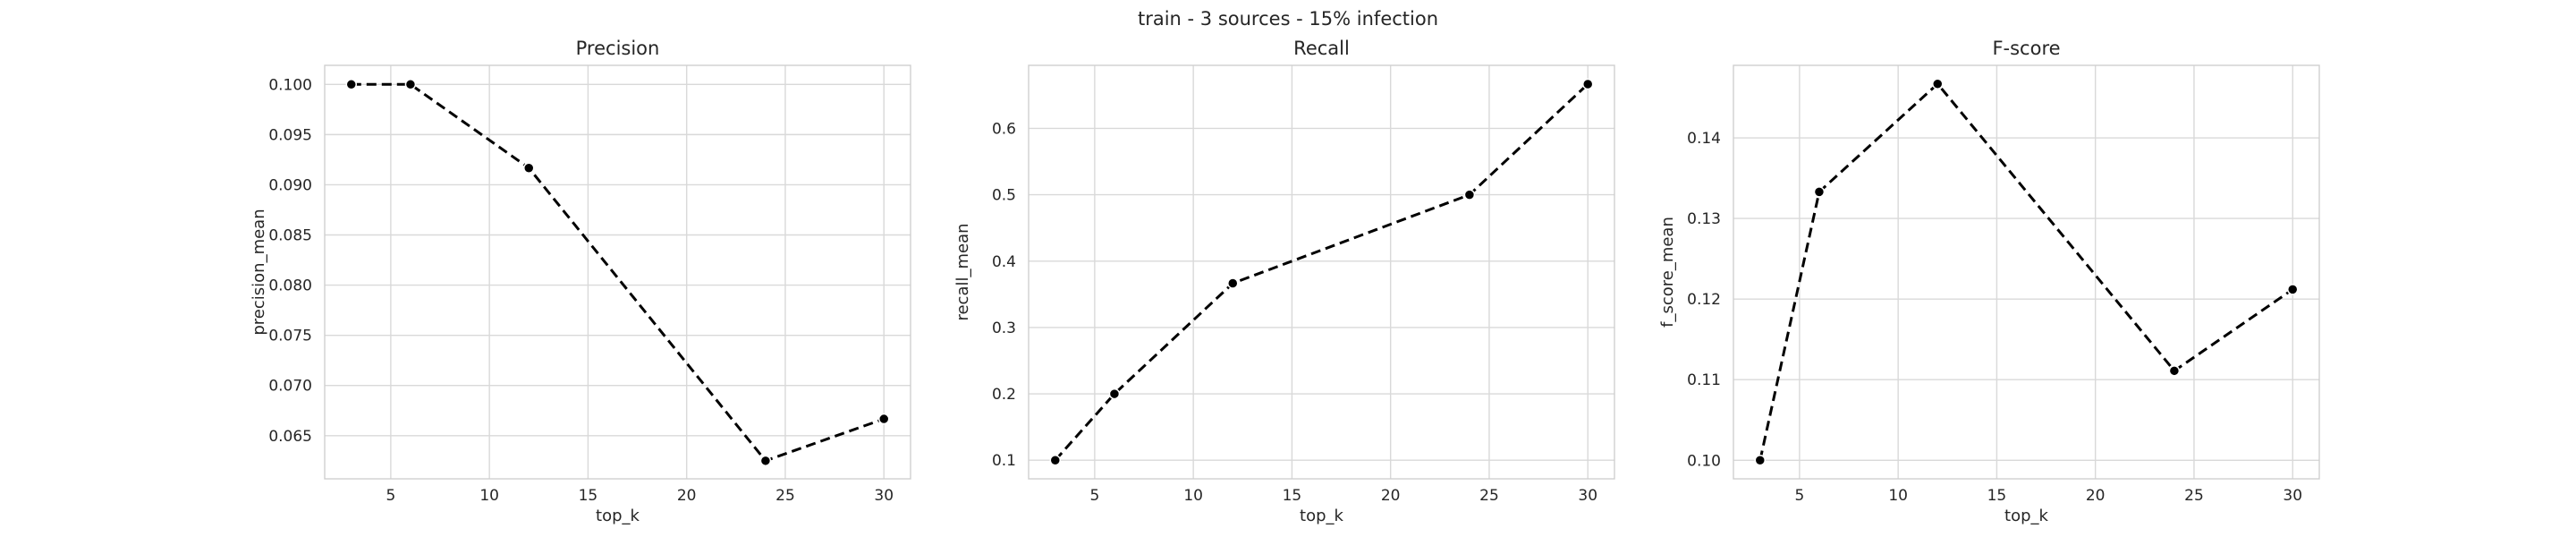 The width and height of the screenshot is (2576, 537). I want to click on y-axis-label: precision_mean, so click(259, 272).